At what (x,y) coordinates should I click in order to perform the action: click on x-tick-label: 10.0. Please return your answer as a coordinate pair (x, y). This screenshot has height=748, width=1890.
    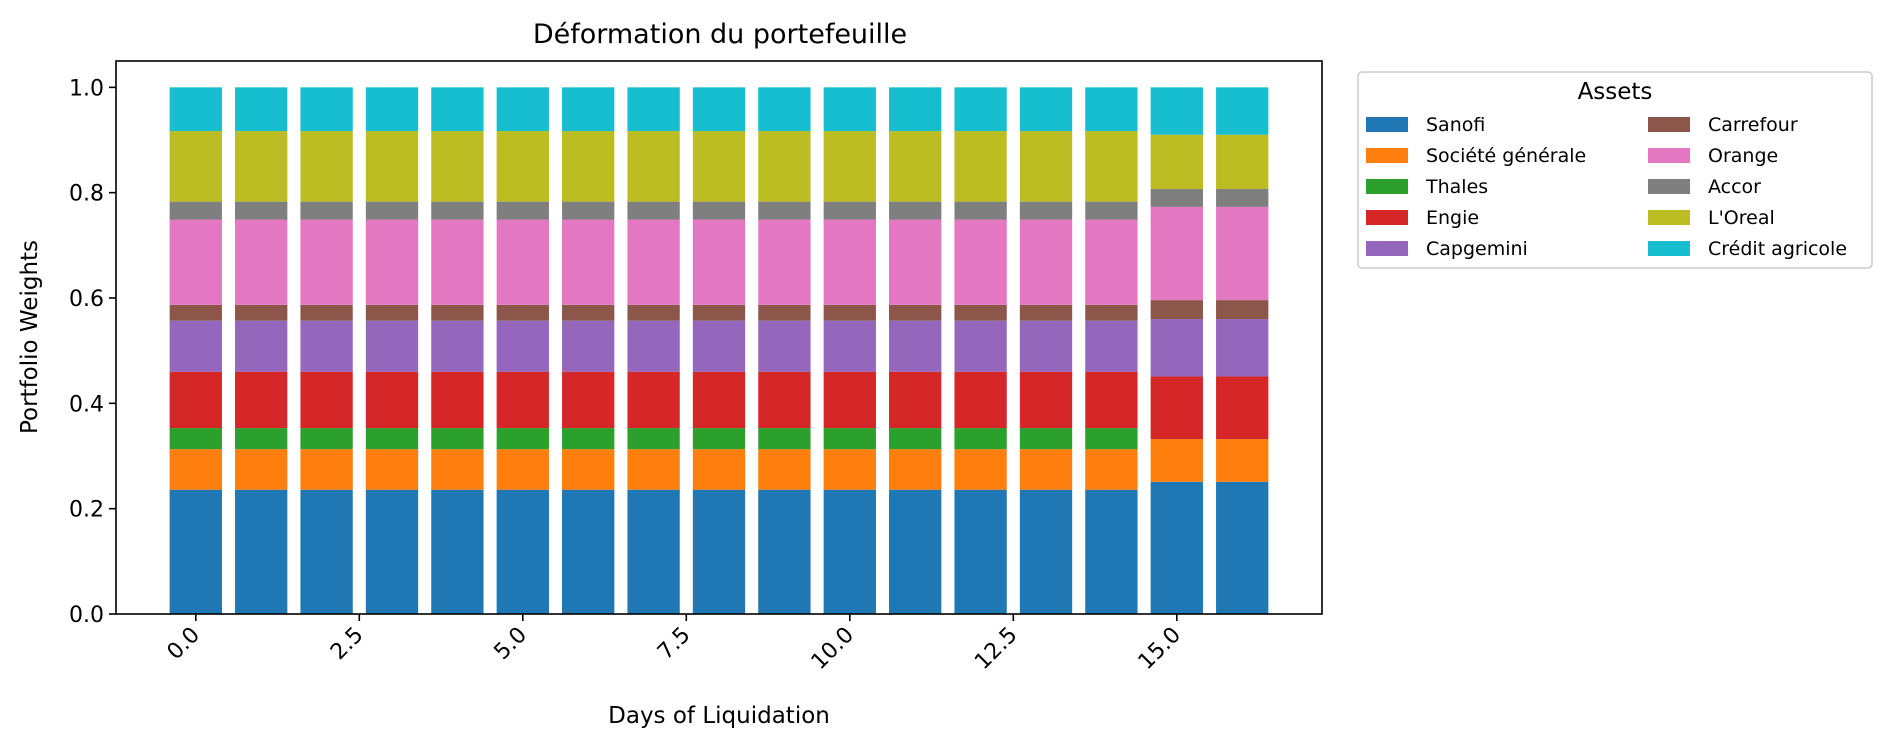
    Looking at the image, I should click on (833, 649).